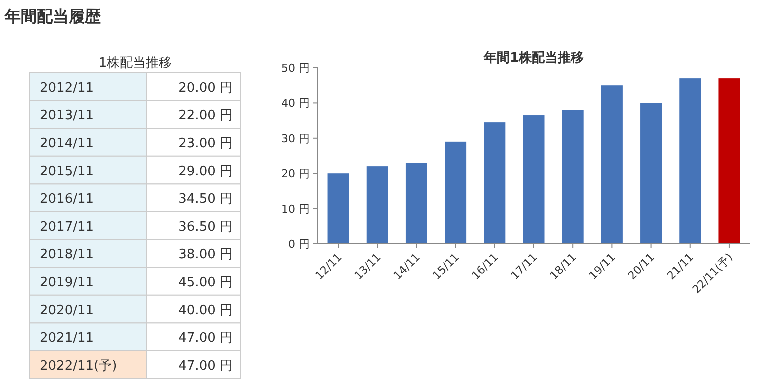 The width and height of the screenshot is (762, 384). I want to click on text: 2022/11(予), so click(79, 366).